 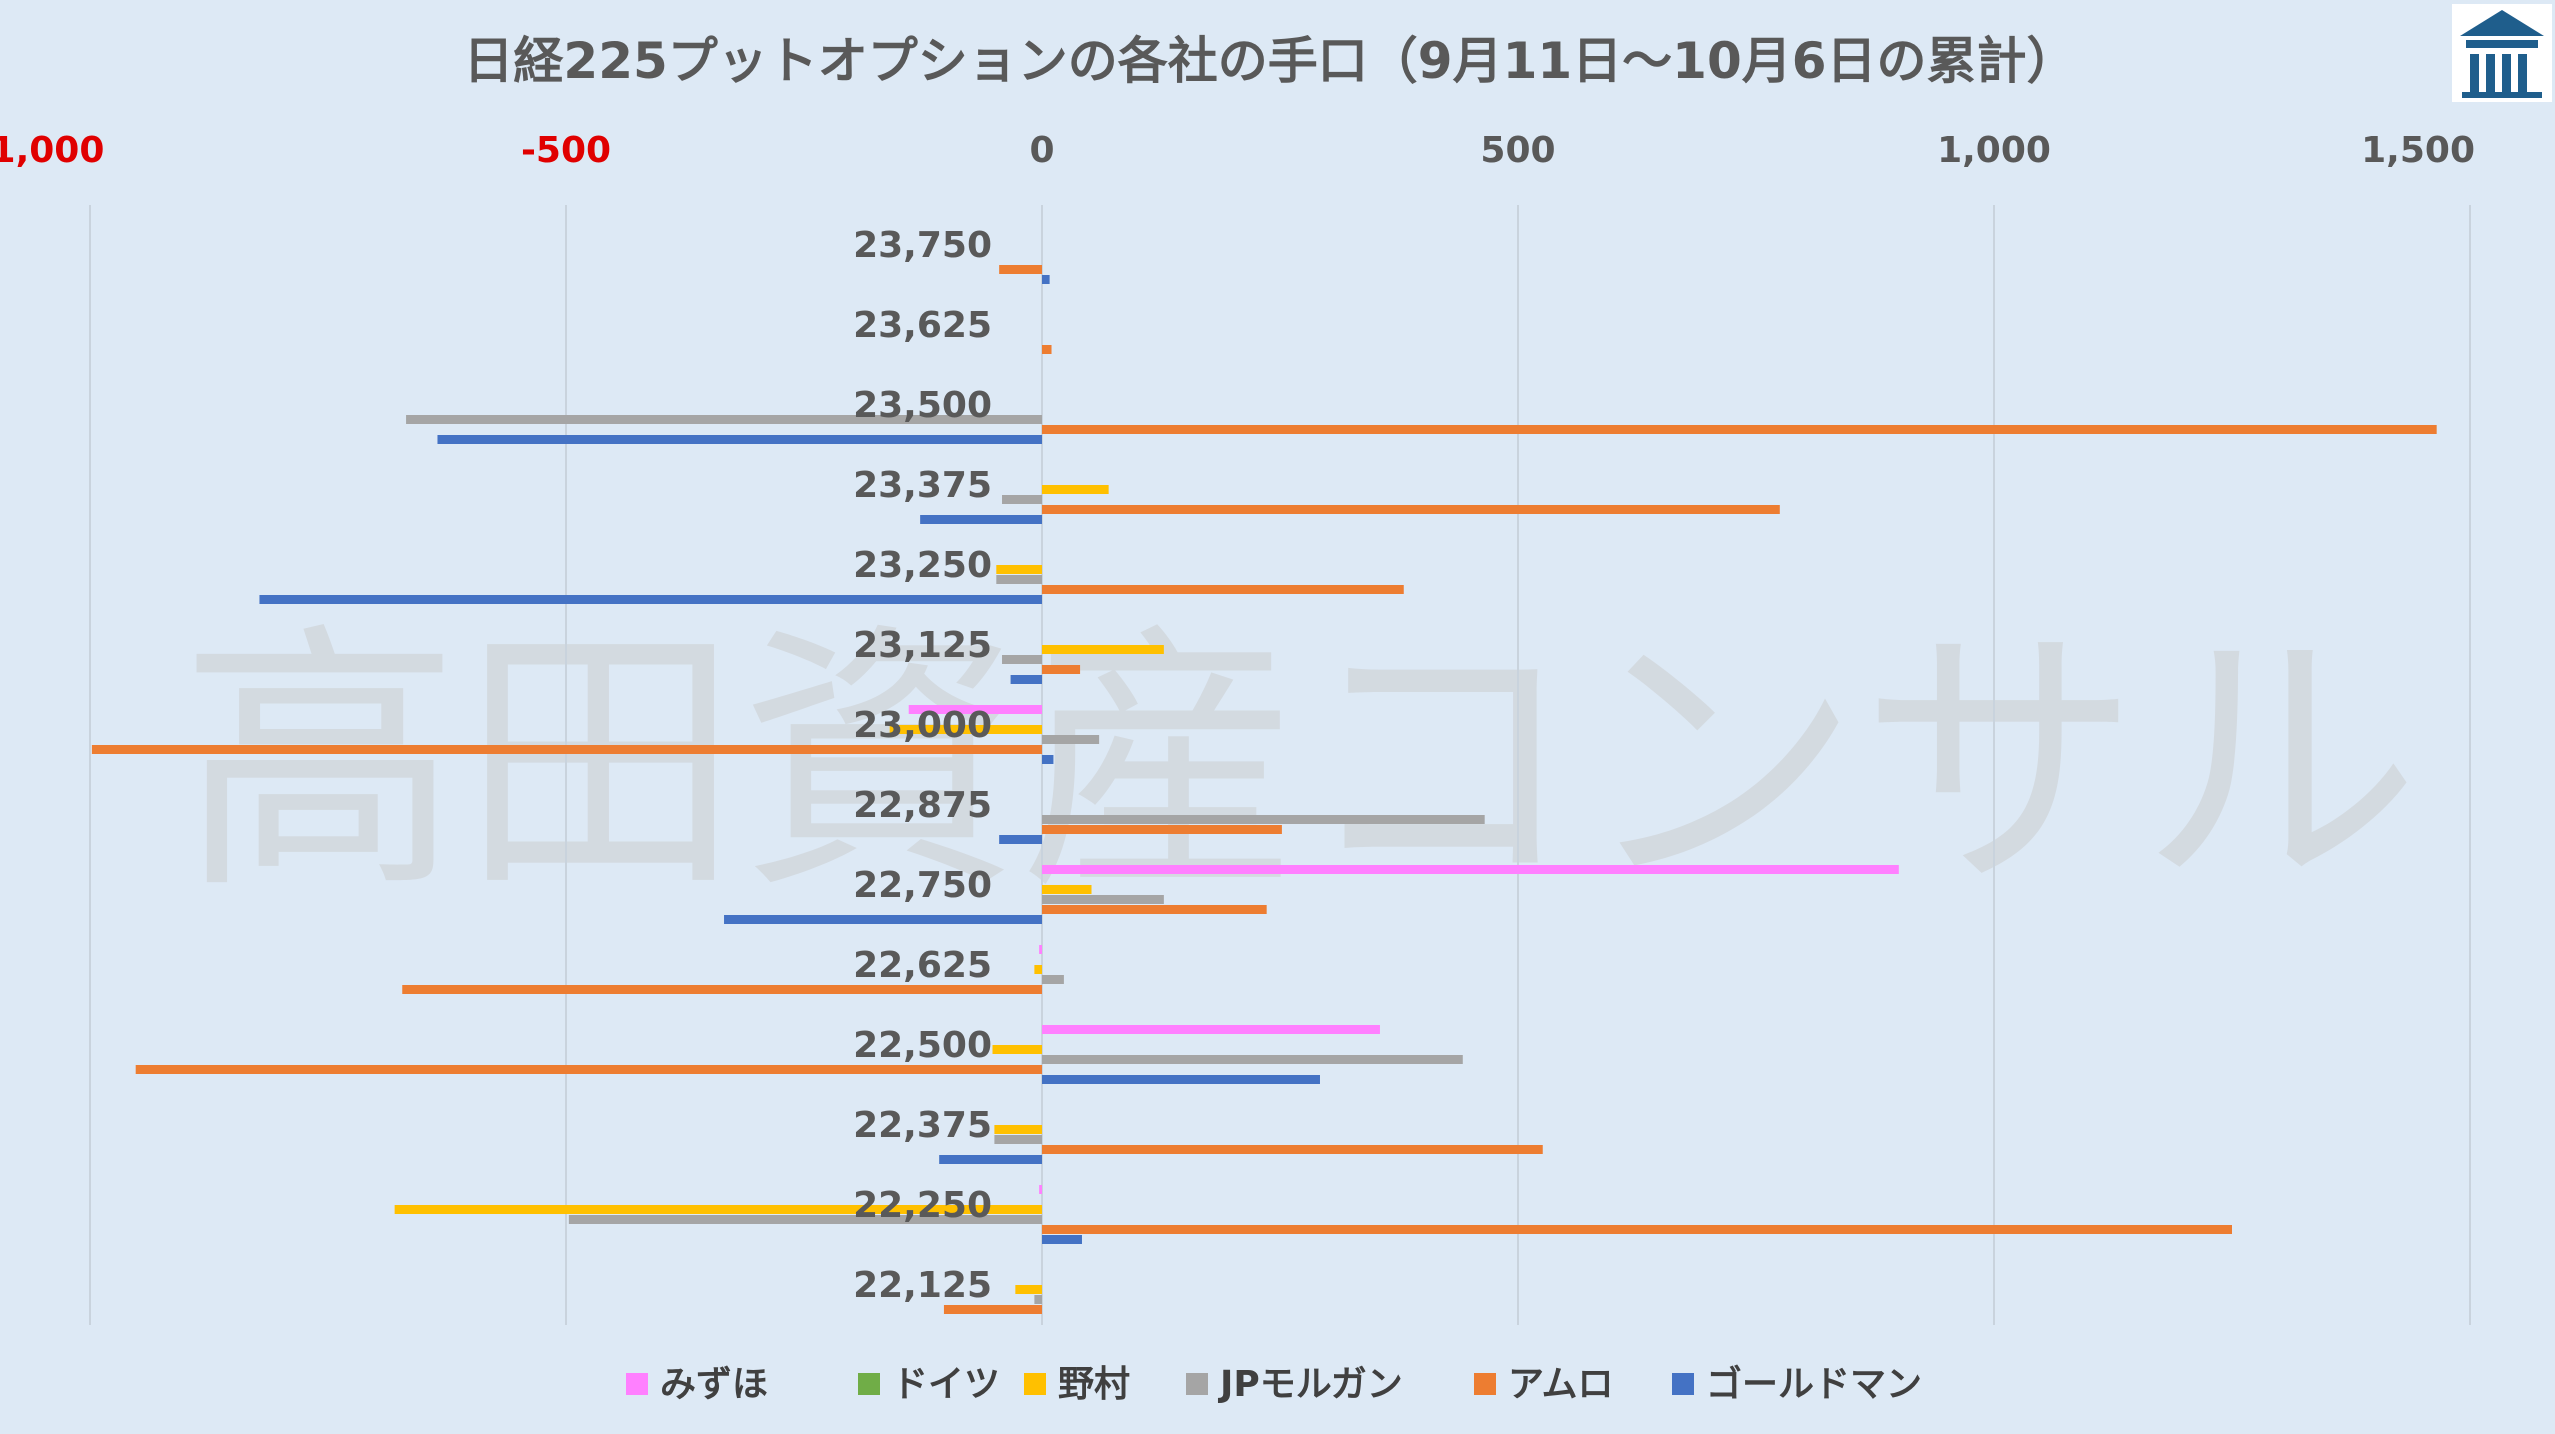 What do you see at coordinates (1041, 150) in the screenshot?
I see `x-tick-label: 0` at bounding box center [1041, 150].